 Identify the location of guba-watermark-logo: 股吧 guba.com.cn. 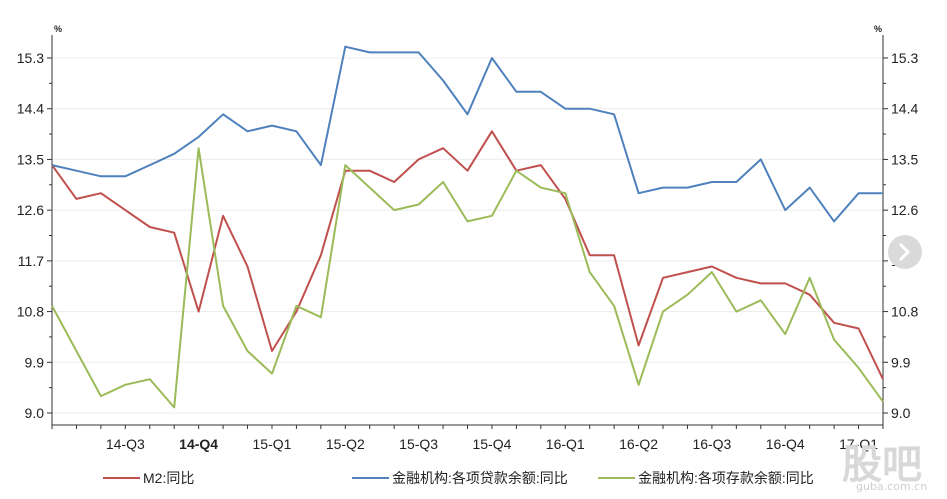
(884, 467).